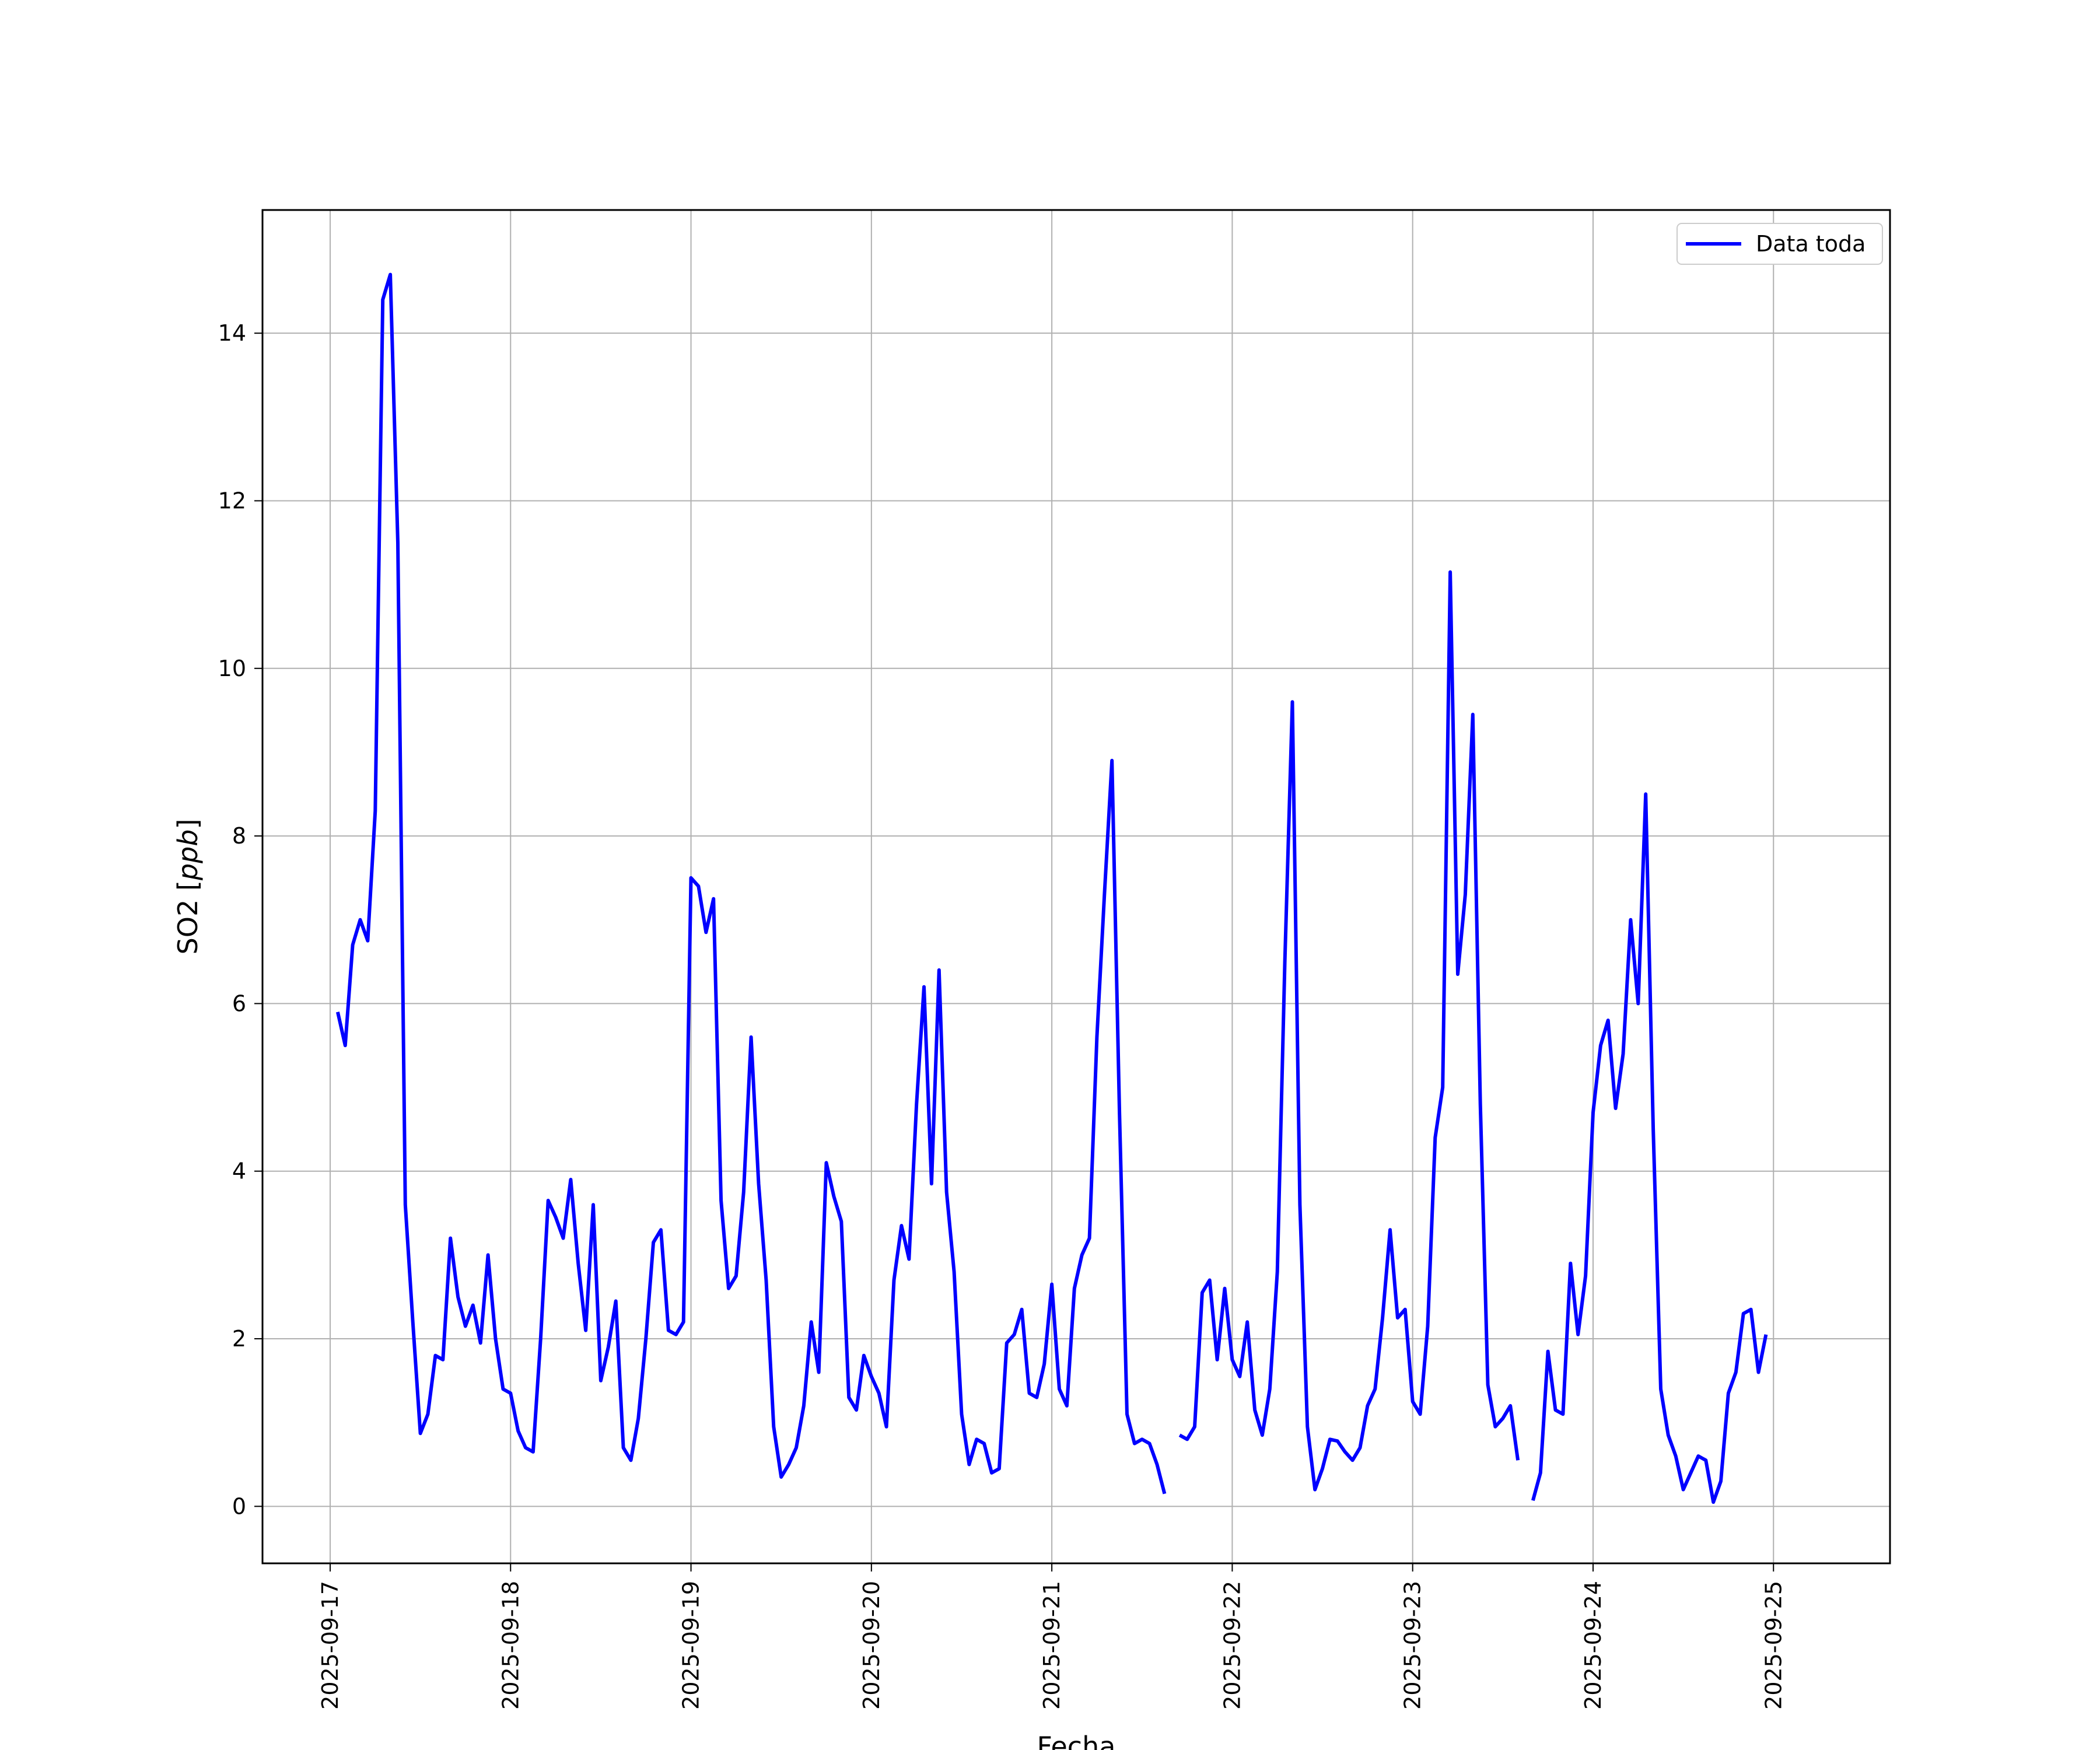 This screenshot has height=1750, width=2100. Describe the element at coordinates (510, 1645) in the screenshot. I see `x-tick-label: 2025-09-18` at that location.